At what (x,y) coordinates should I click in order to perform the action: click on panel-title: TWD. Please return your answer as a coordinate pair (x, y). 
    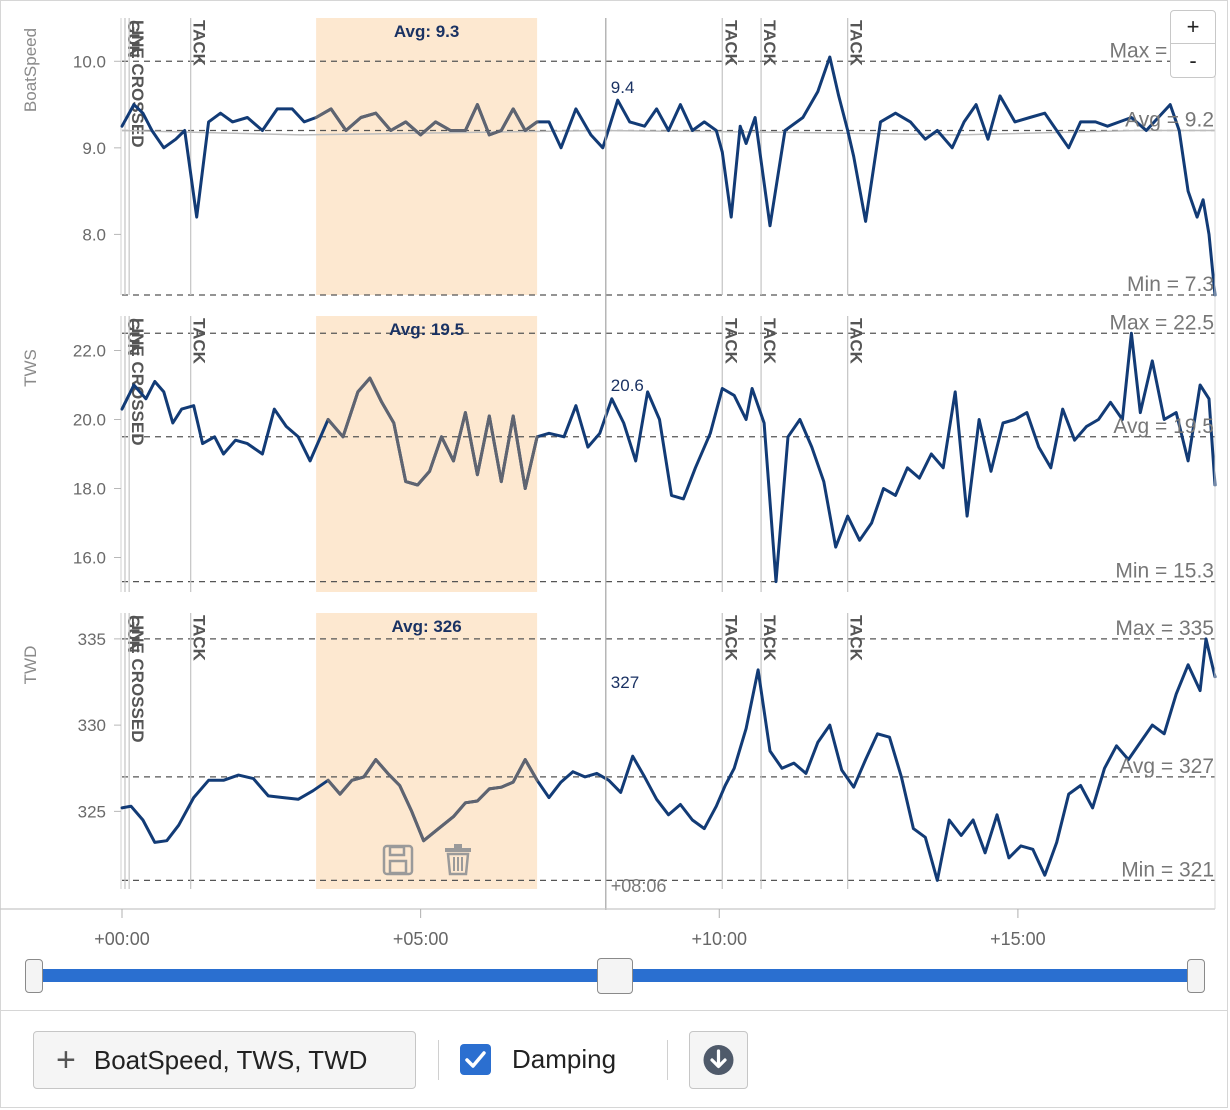
    Looking at the image, I should click on (30, 665).